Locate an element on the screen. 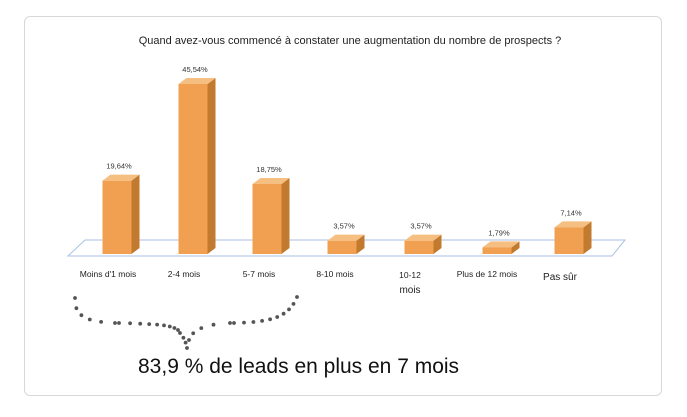 The width and height of the screenshot is (687, 417). category-label: Pas sûr is located at coordinates (560, 277).